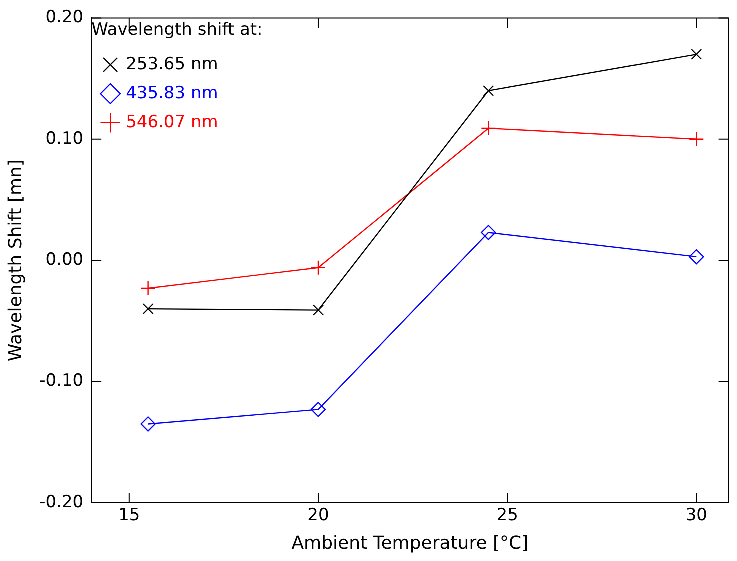  I want to click on x-axis-title: Ambient Temperature [°C], so click(410, 543).